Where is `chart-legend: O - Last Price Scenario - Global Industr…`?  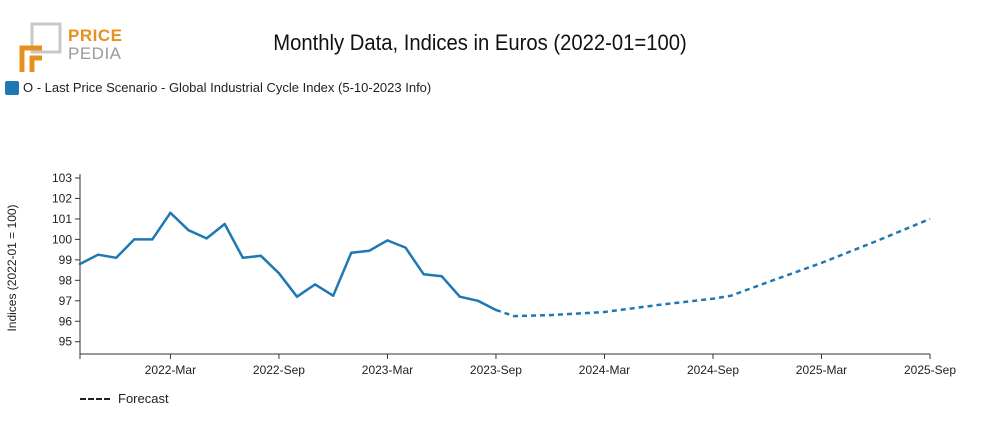
chart-legend: O - Last Price Scenario - Global Industr… is located at coordinates (218, 87).